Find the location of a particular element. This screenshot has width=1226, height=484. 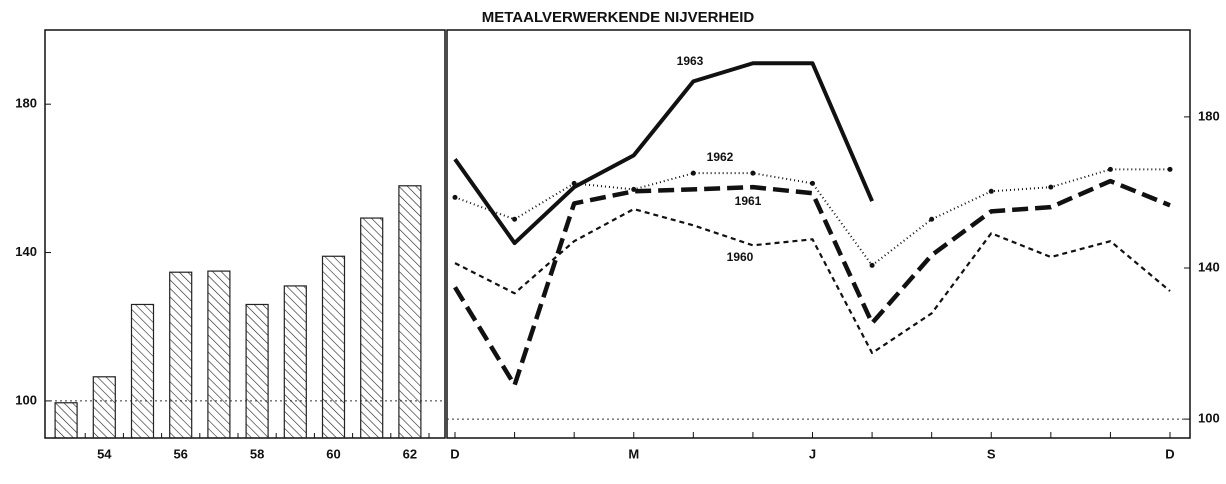

x-tick-label: S is located at coordinates (991, 453).